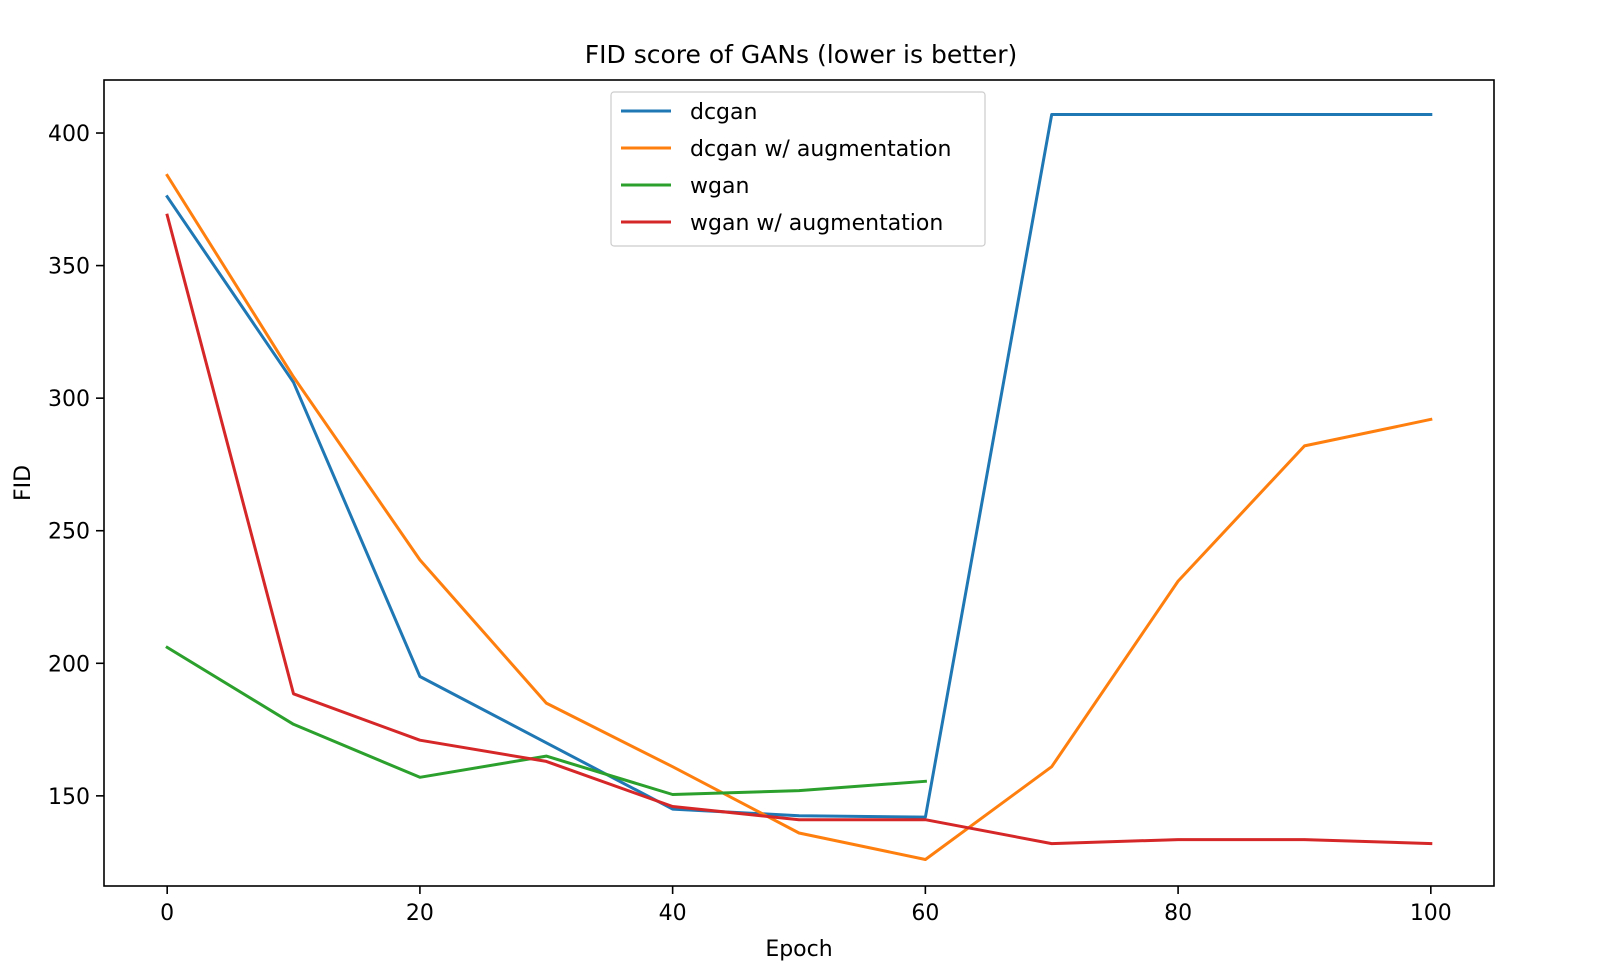 The width and height of the screenshot is (1600, 972). Describe the element at coordinates (76, 466) in the screenshot. I see `y-axis-ticks: 150 200 250 300 350 400` at that location.